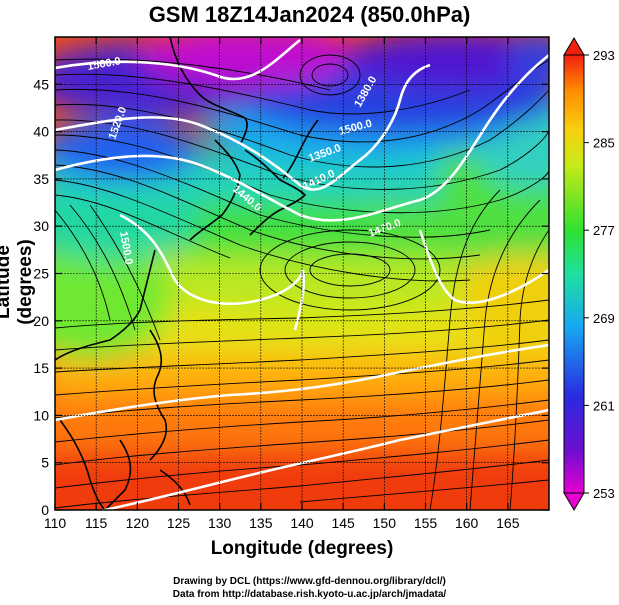  Describe the element at coordinates (343, 523) in the screenshot. I see `x-tick-label: 145` at that location.